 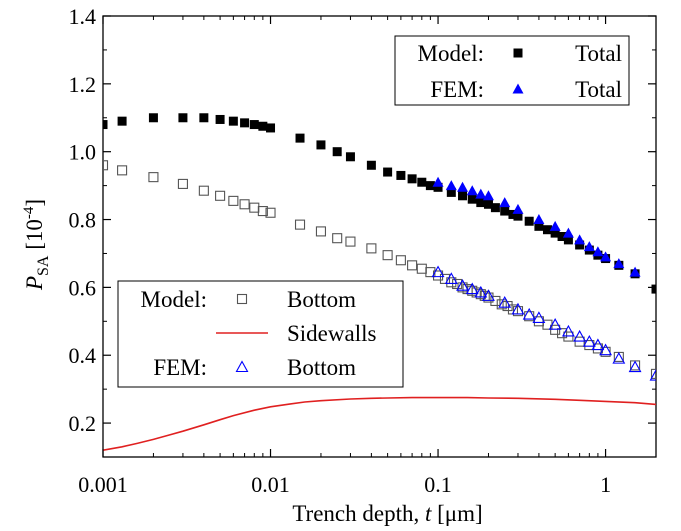 What do you see at coordinates (34, 237) in the screenshot?
I see `y-axis-title-unit: [10` at bounding box center [34, 237].